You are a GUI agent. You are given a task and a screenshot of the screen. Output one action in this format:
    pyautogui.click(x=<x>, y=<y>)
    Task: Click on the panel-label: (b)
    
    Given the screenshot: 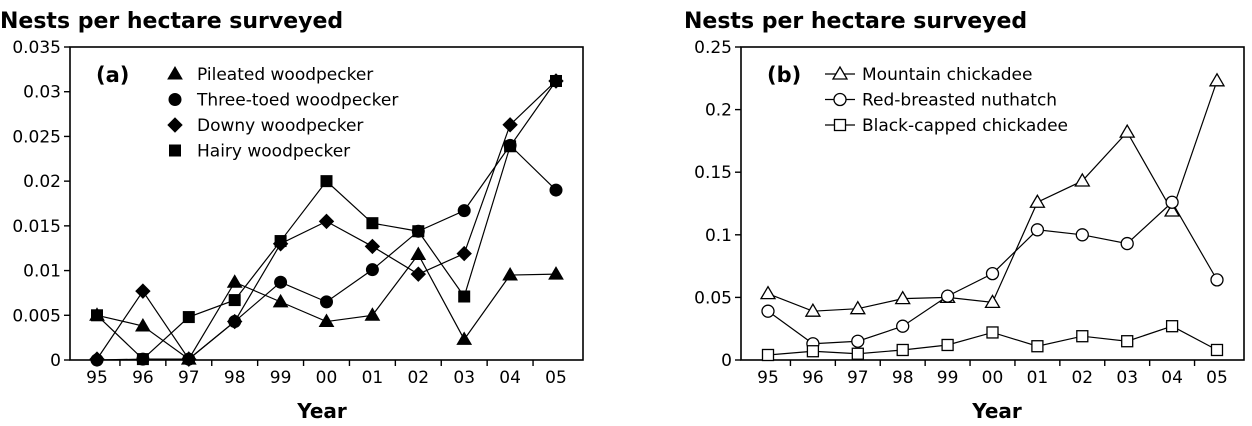 What is the action you would take?
    pyautogui.click(x=784, y=75)
    